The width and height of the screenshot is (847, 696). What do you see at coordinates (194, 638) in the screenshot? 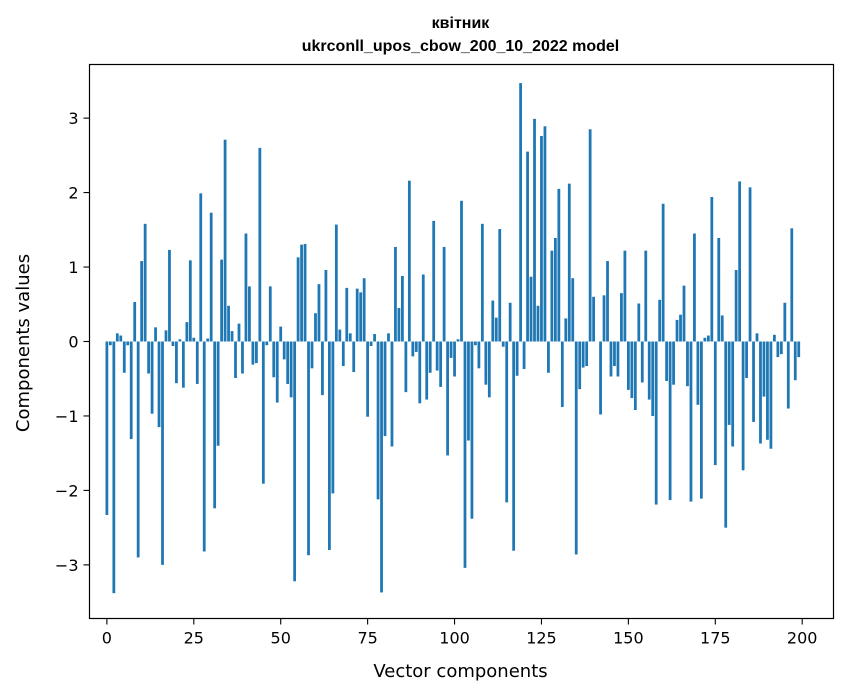
I see `x-tick-label: 25` at bounding box center [194, 638].